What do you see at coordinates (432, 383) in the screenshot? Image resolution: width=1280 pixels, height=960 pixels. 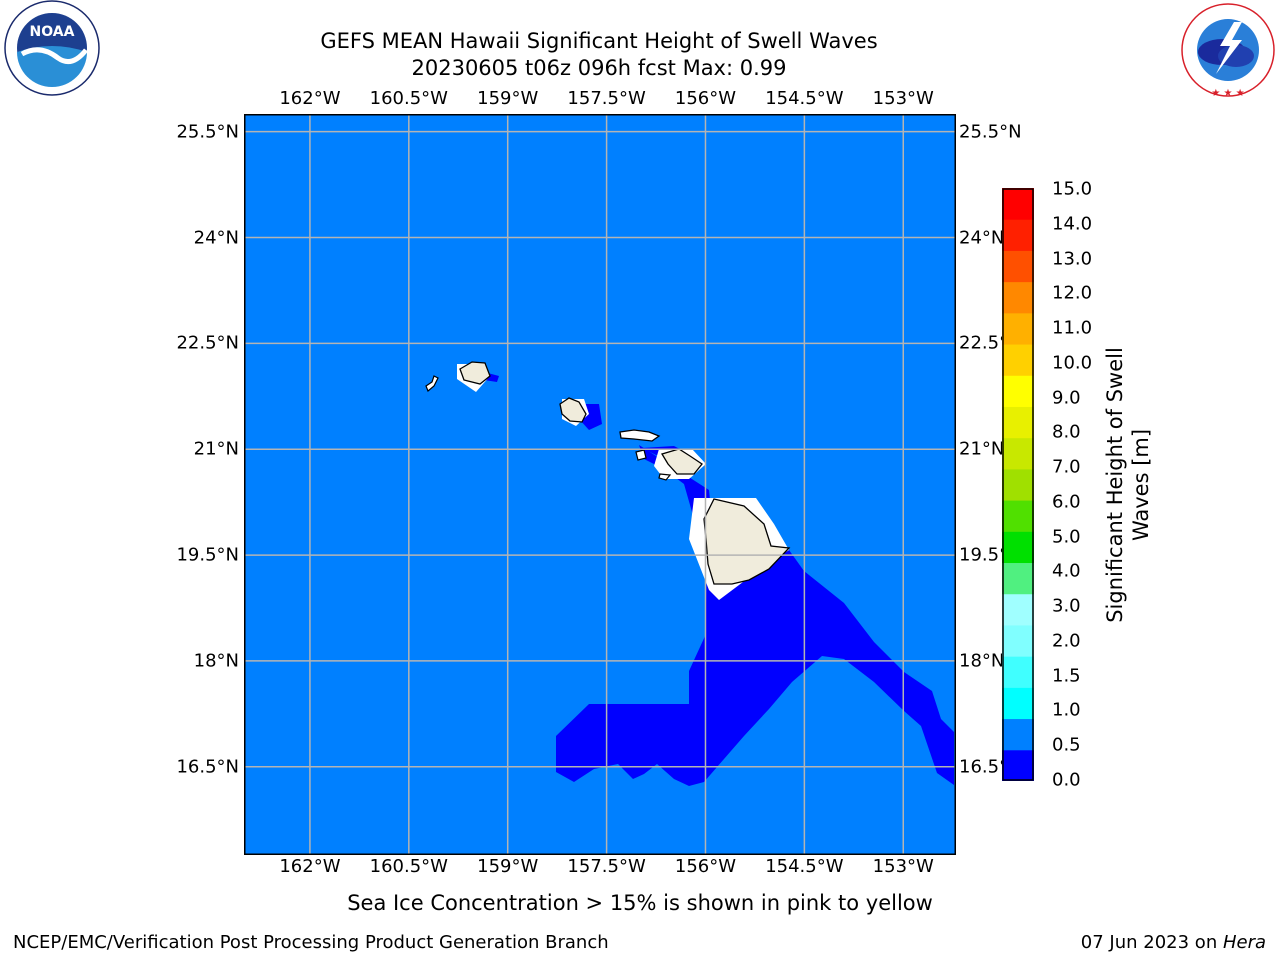 I see `island-niihau` at bounding box center [432, 383].